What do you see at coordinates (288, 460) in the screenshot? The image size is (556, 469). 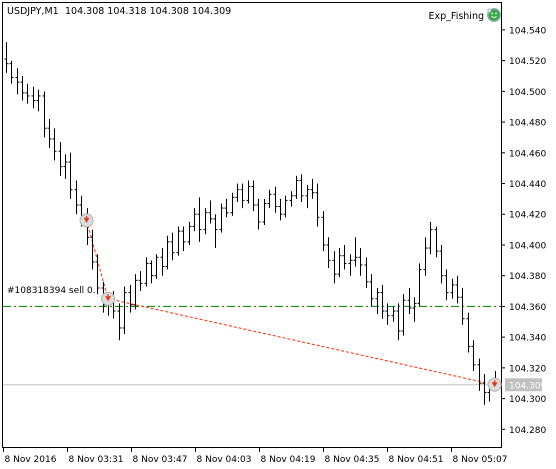 I see `time-tick-label: 8 Nov 04:19` at bounding box center [288, 460].